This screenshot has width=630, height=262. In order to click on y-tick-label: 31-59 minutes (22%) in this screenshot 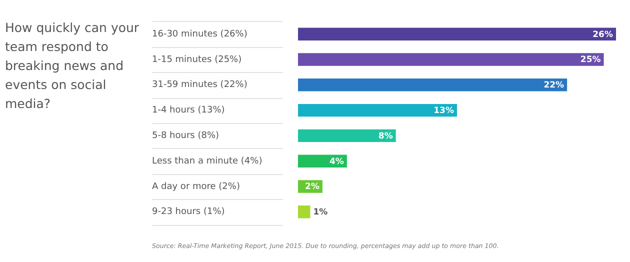, I will do `click(200, 85)`.